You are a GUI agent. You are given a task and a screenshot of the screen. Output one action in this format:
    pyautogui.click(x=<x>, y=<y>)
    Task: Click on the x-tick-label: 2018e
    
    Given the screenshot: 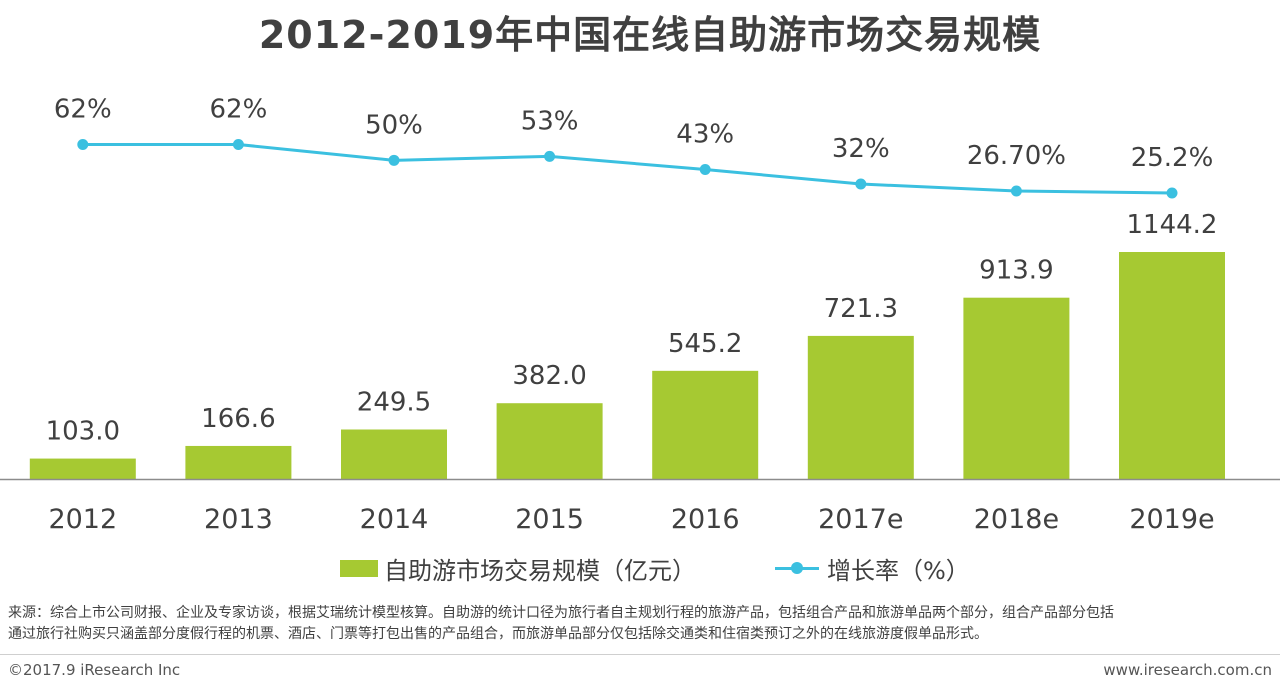 What is the action you would take?
    pyautogui.click(x=1016, y=519)
    